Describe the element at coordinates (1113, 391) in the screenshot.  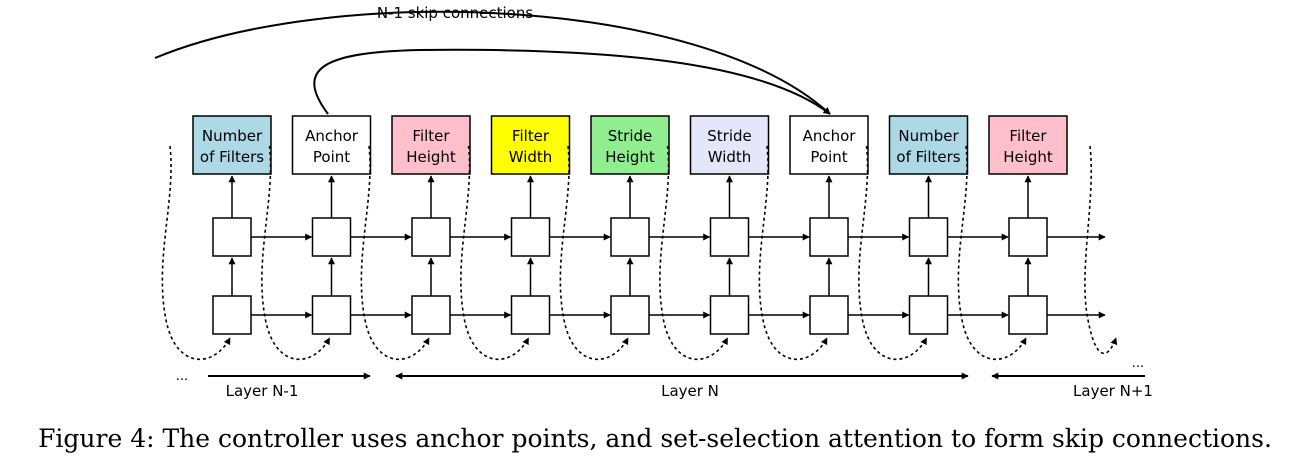
I see `layer-label-n-plus-1: Layer N+1` at that location.